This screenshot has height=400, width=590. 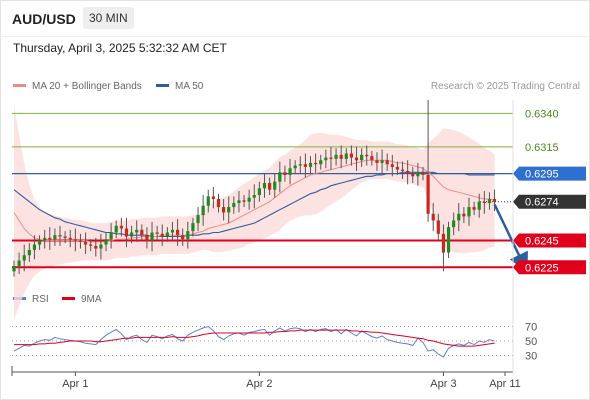 I want to click on legend-rsi-label: RSI, so click(x=40, y=299).